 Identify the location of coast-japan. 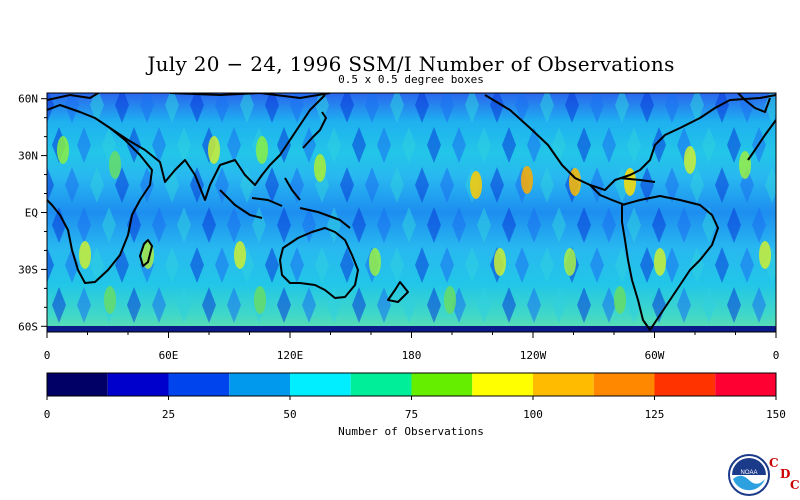
(314, 130).